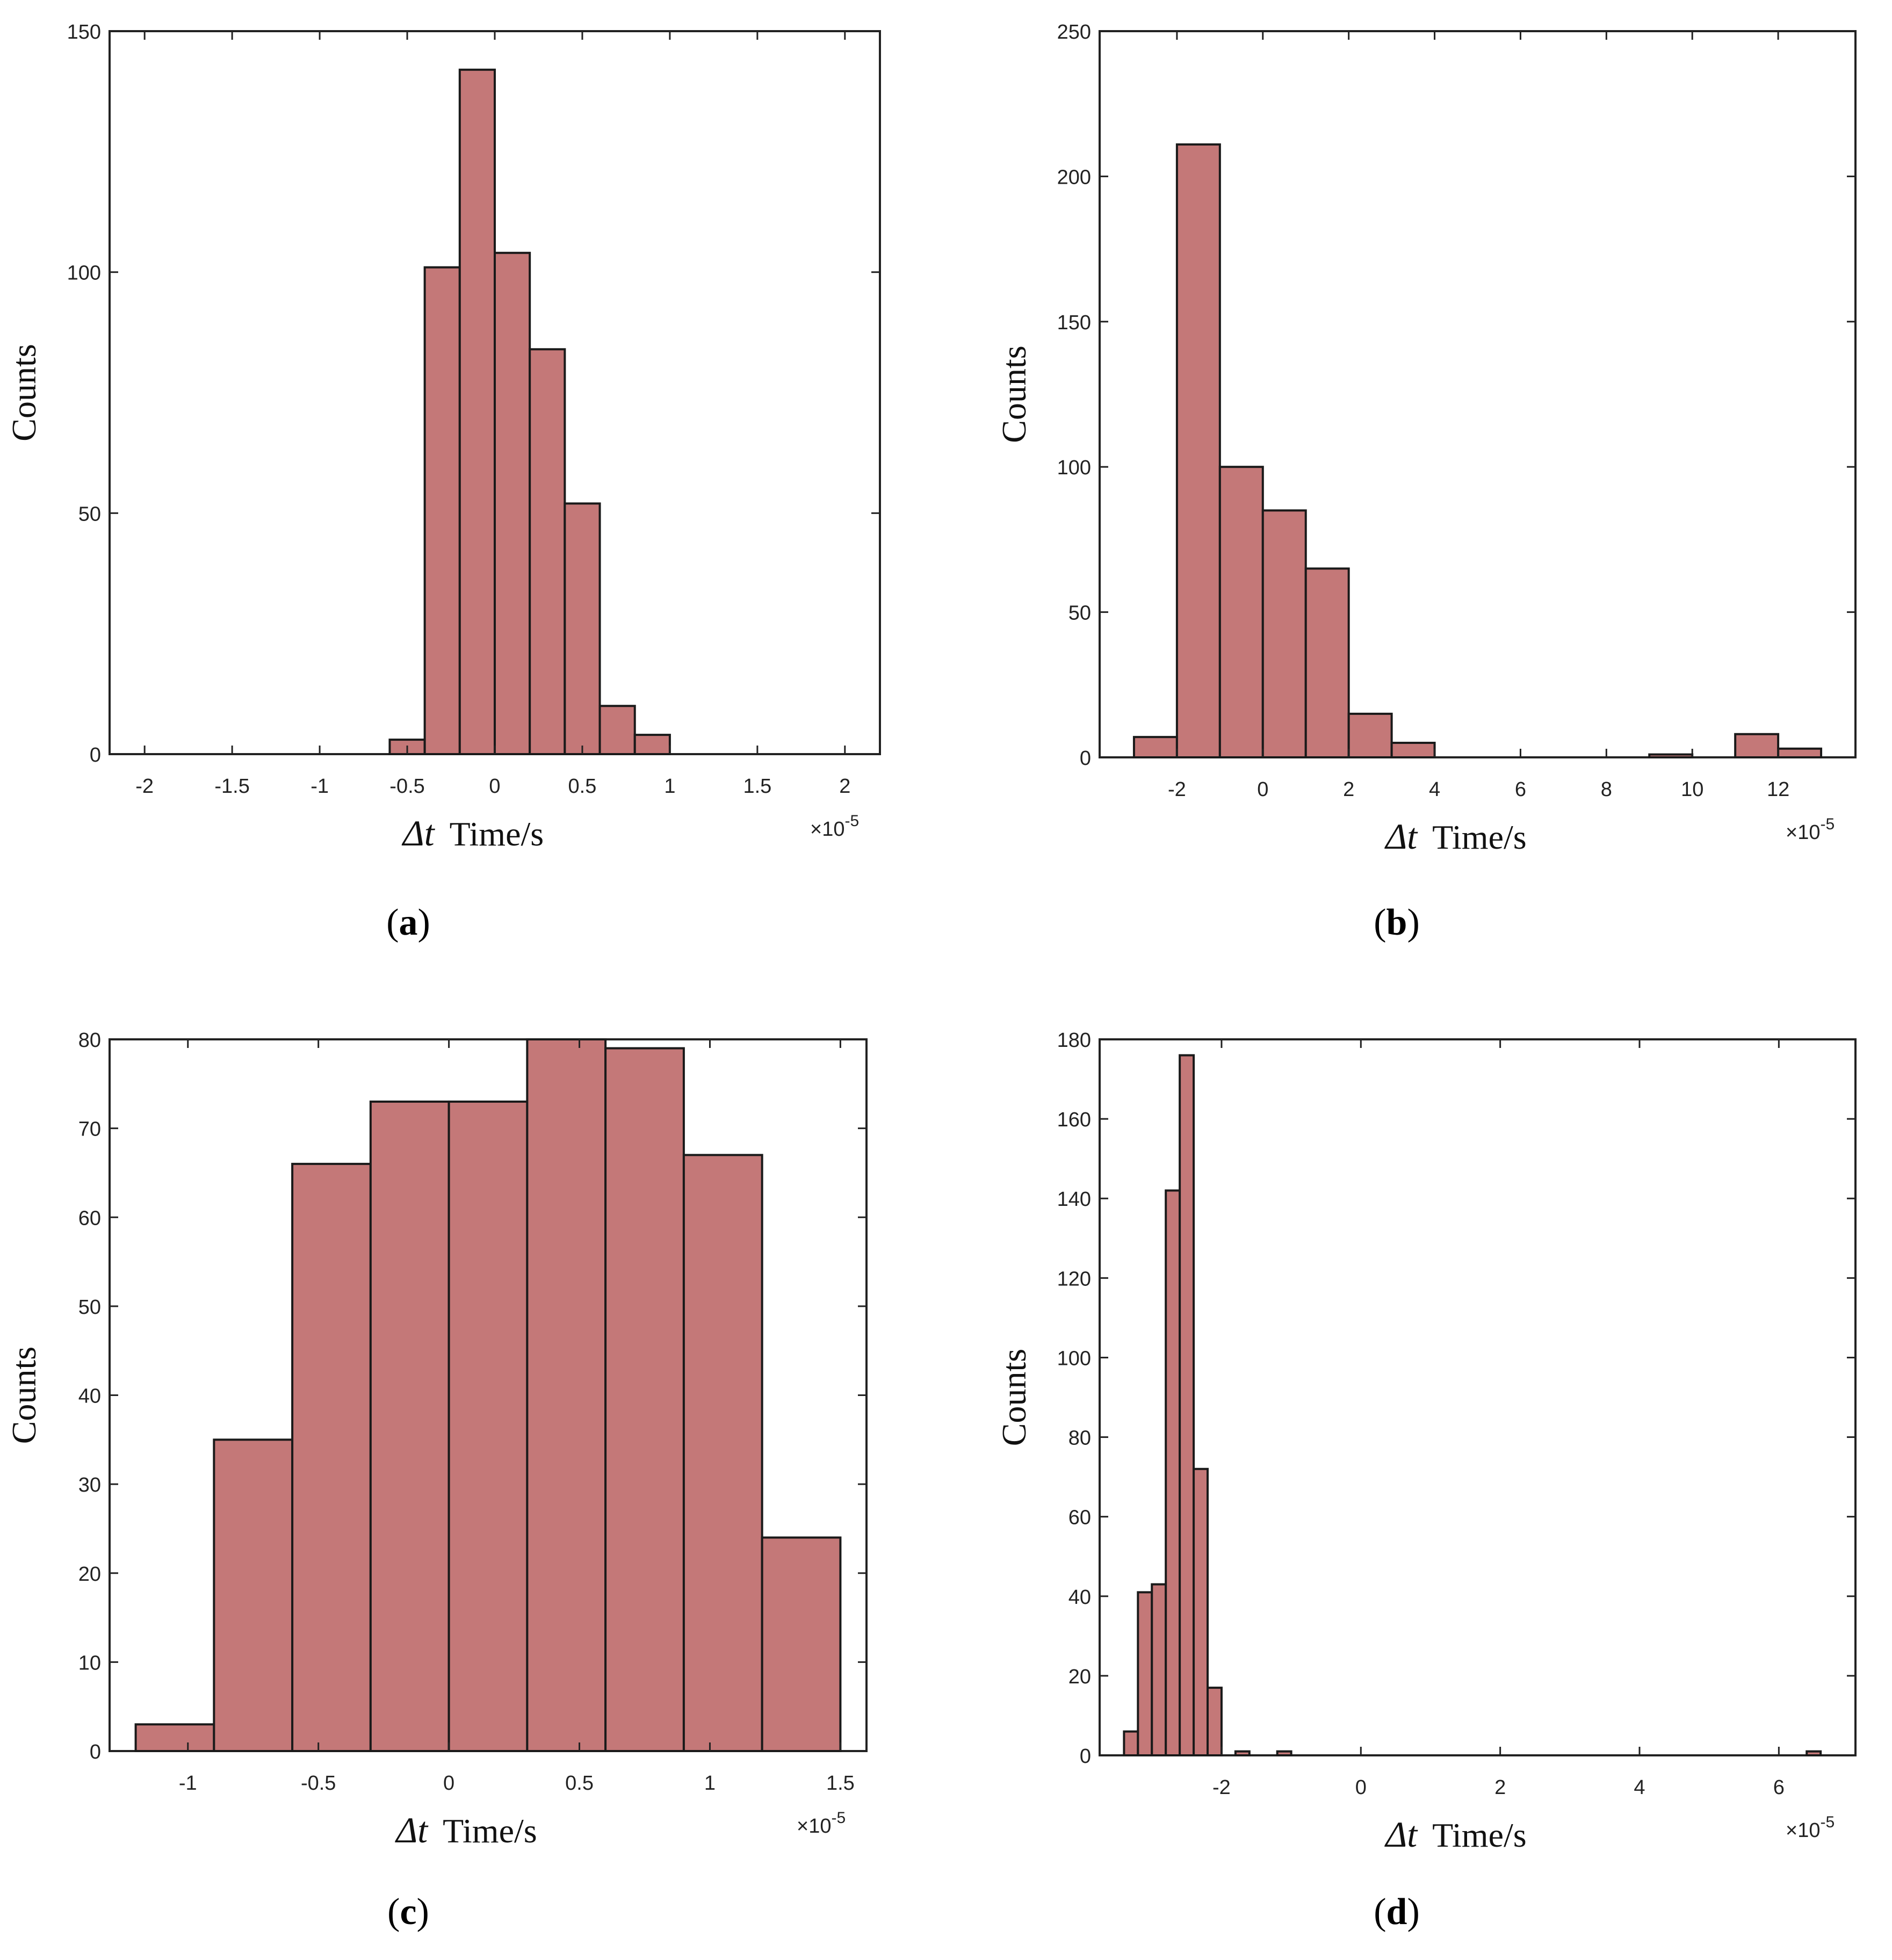  I want to click on y-tick-label: 20, so click(90, 1574).